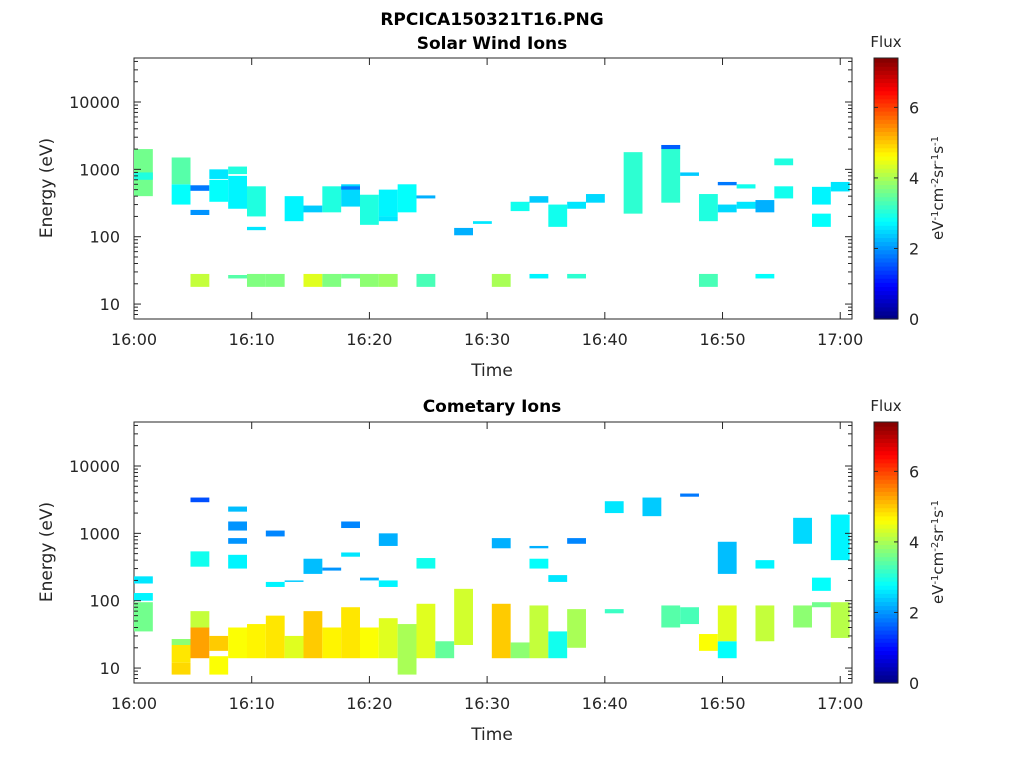 The width and height of the screenshot is (1024, 768). Describe the element at coordinates (491, 20) in the screenshot. I see `figure-file-title: RPCICA150321T16.PNG` at that location.